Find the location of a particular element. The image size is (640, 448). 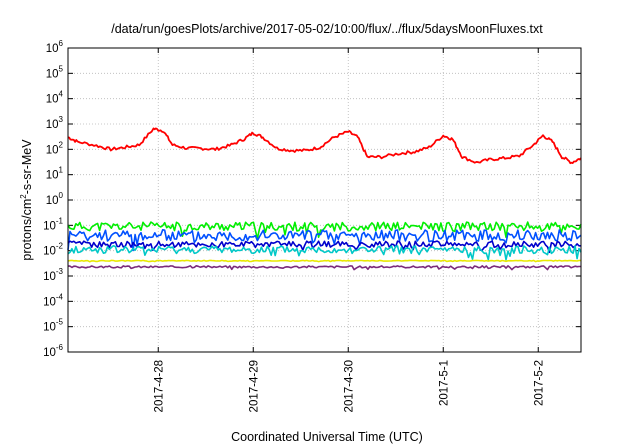

y-tick-label: 10⁻⁴ is located at coordinates (53, 300).